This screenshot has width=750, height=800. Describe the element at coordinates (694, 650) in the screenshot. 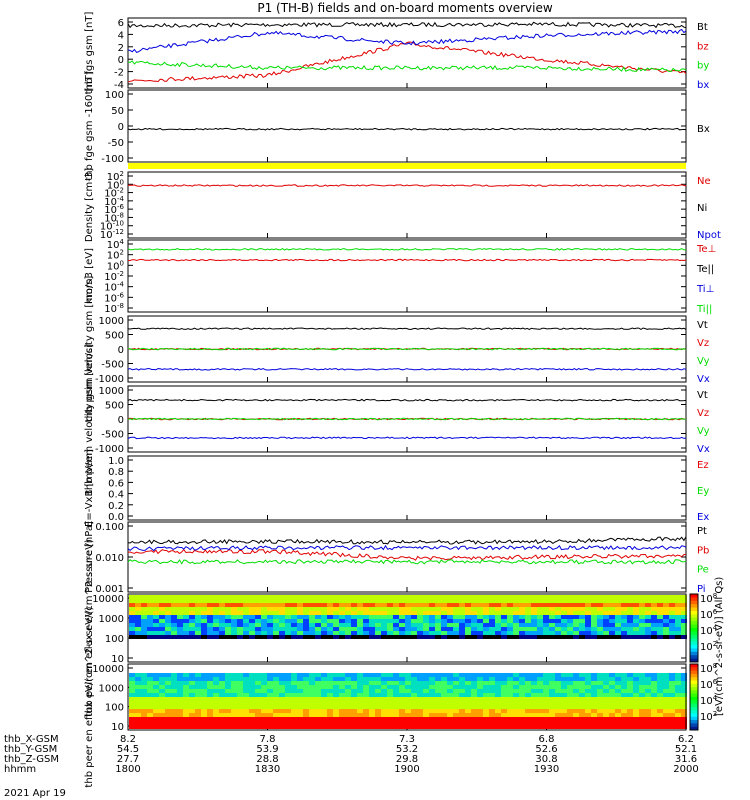

I see `colorbar-swatch` at that location.